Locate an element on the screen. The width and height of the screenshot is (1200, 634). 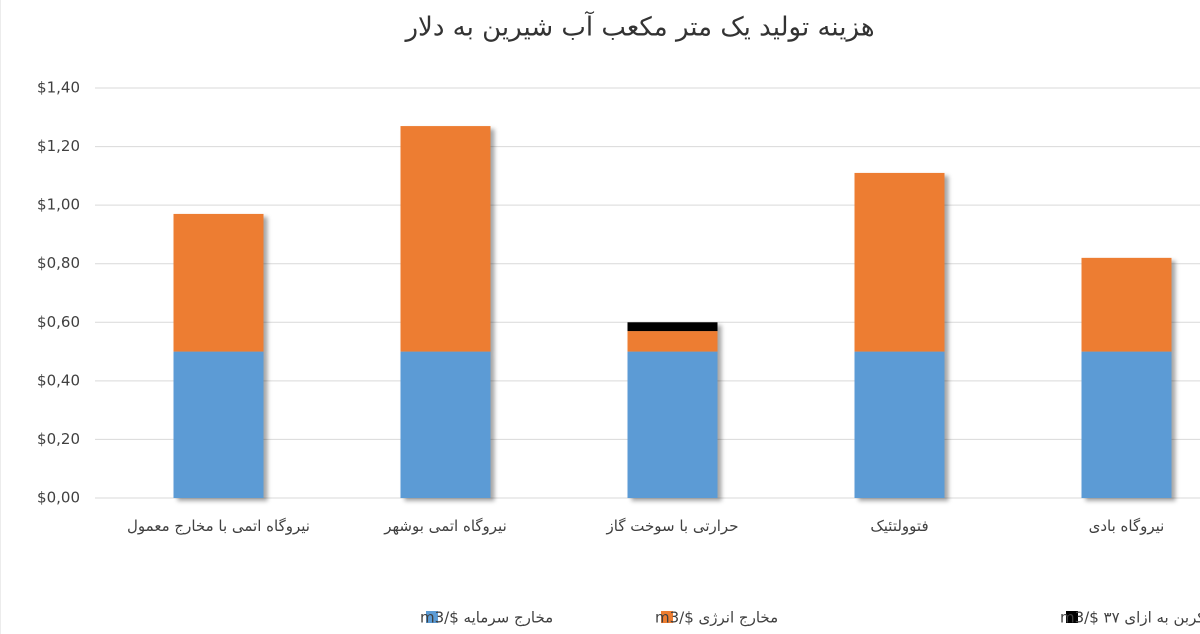
x-tick-label: نیروگاه اتمی بوشهر is located at coordinates (445, 526).